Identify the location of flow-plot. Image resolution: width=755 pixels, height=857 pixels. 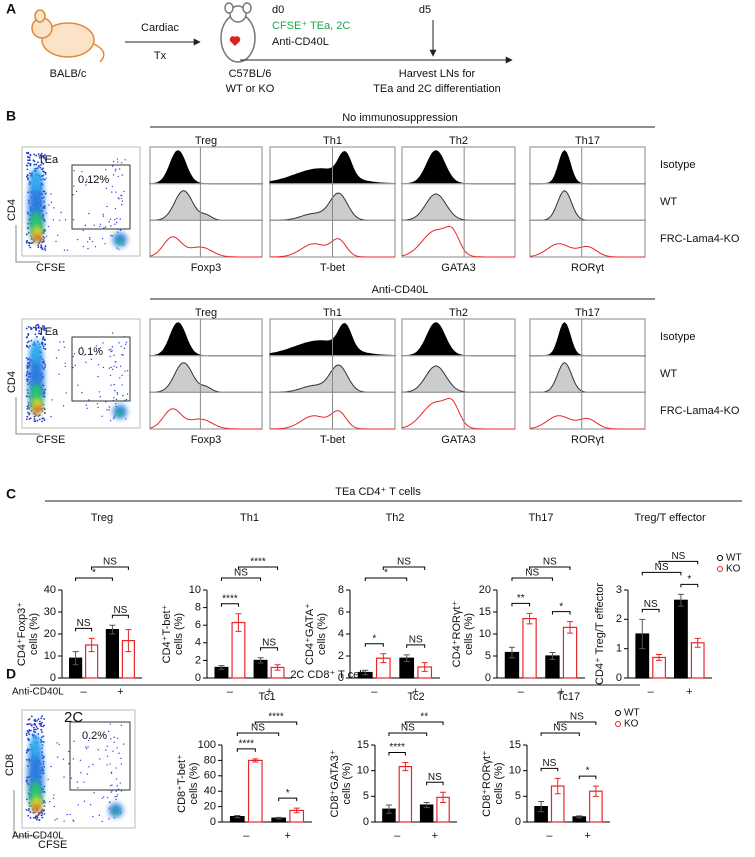
(78, 769).